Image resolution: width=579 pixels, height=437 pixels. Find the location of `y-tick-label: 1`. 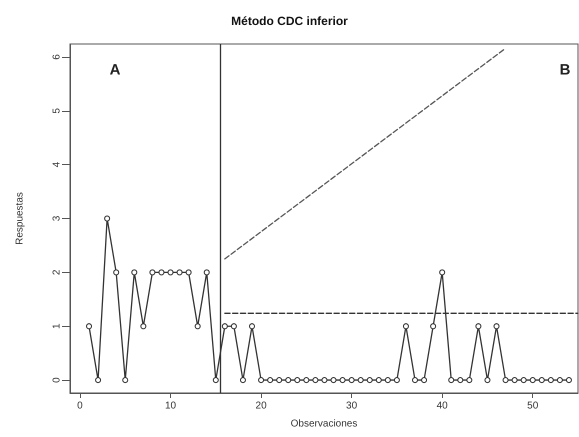

y-tick-label: 1 is located at coordinates (57, 325).